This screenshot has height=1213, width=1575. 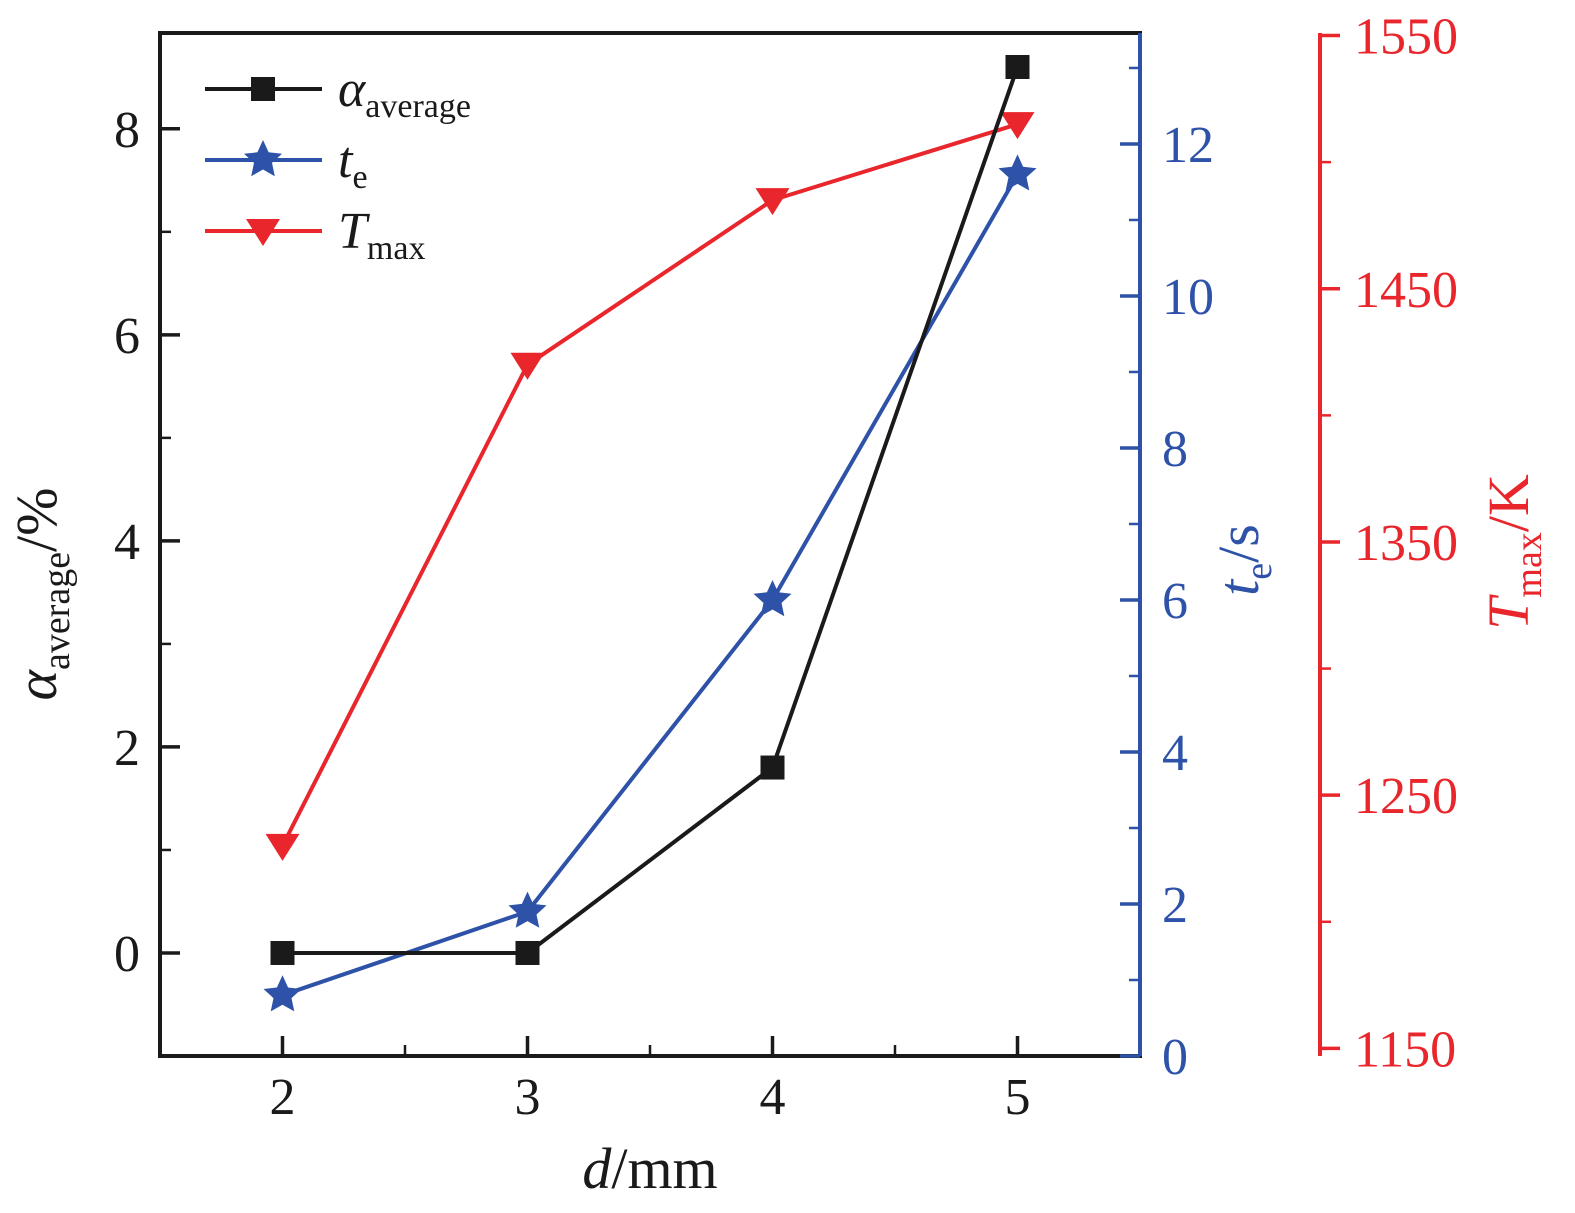 I want to click on x-tick-label: 2, so click(x=283, y=1097).